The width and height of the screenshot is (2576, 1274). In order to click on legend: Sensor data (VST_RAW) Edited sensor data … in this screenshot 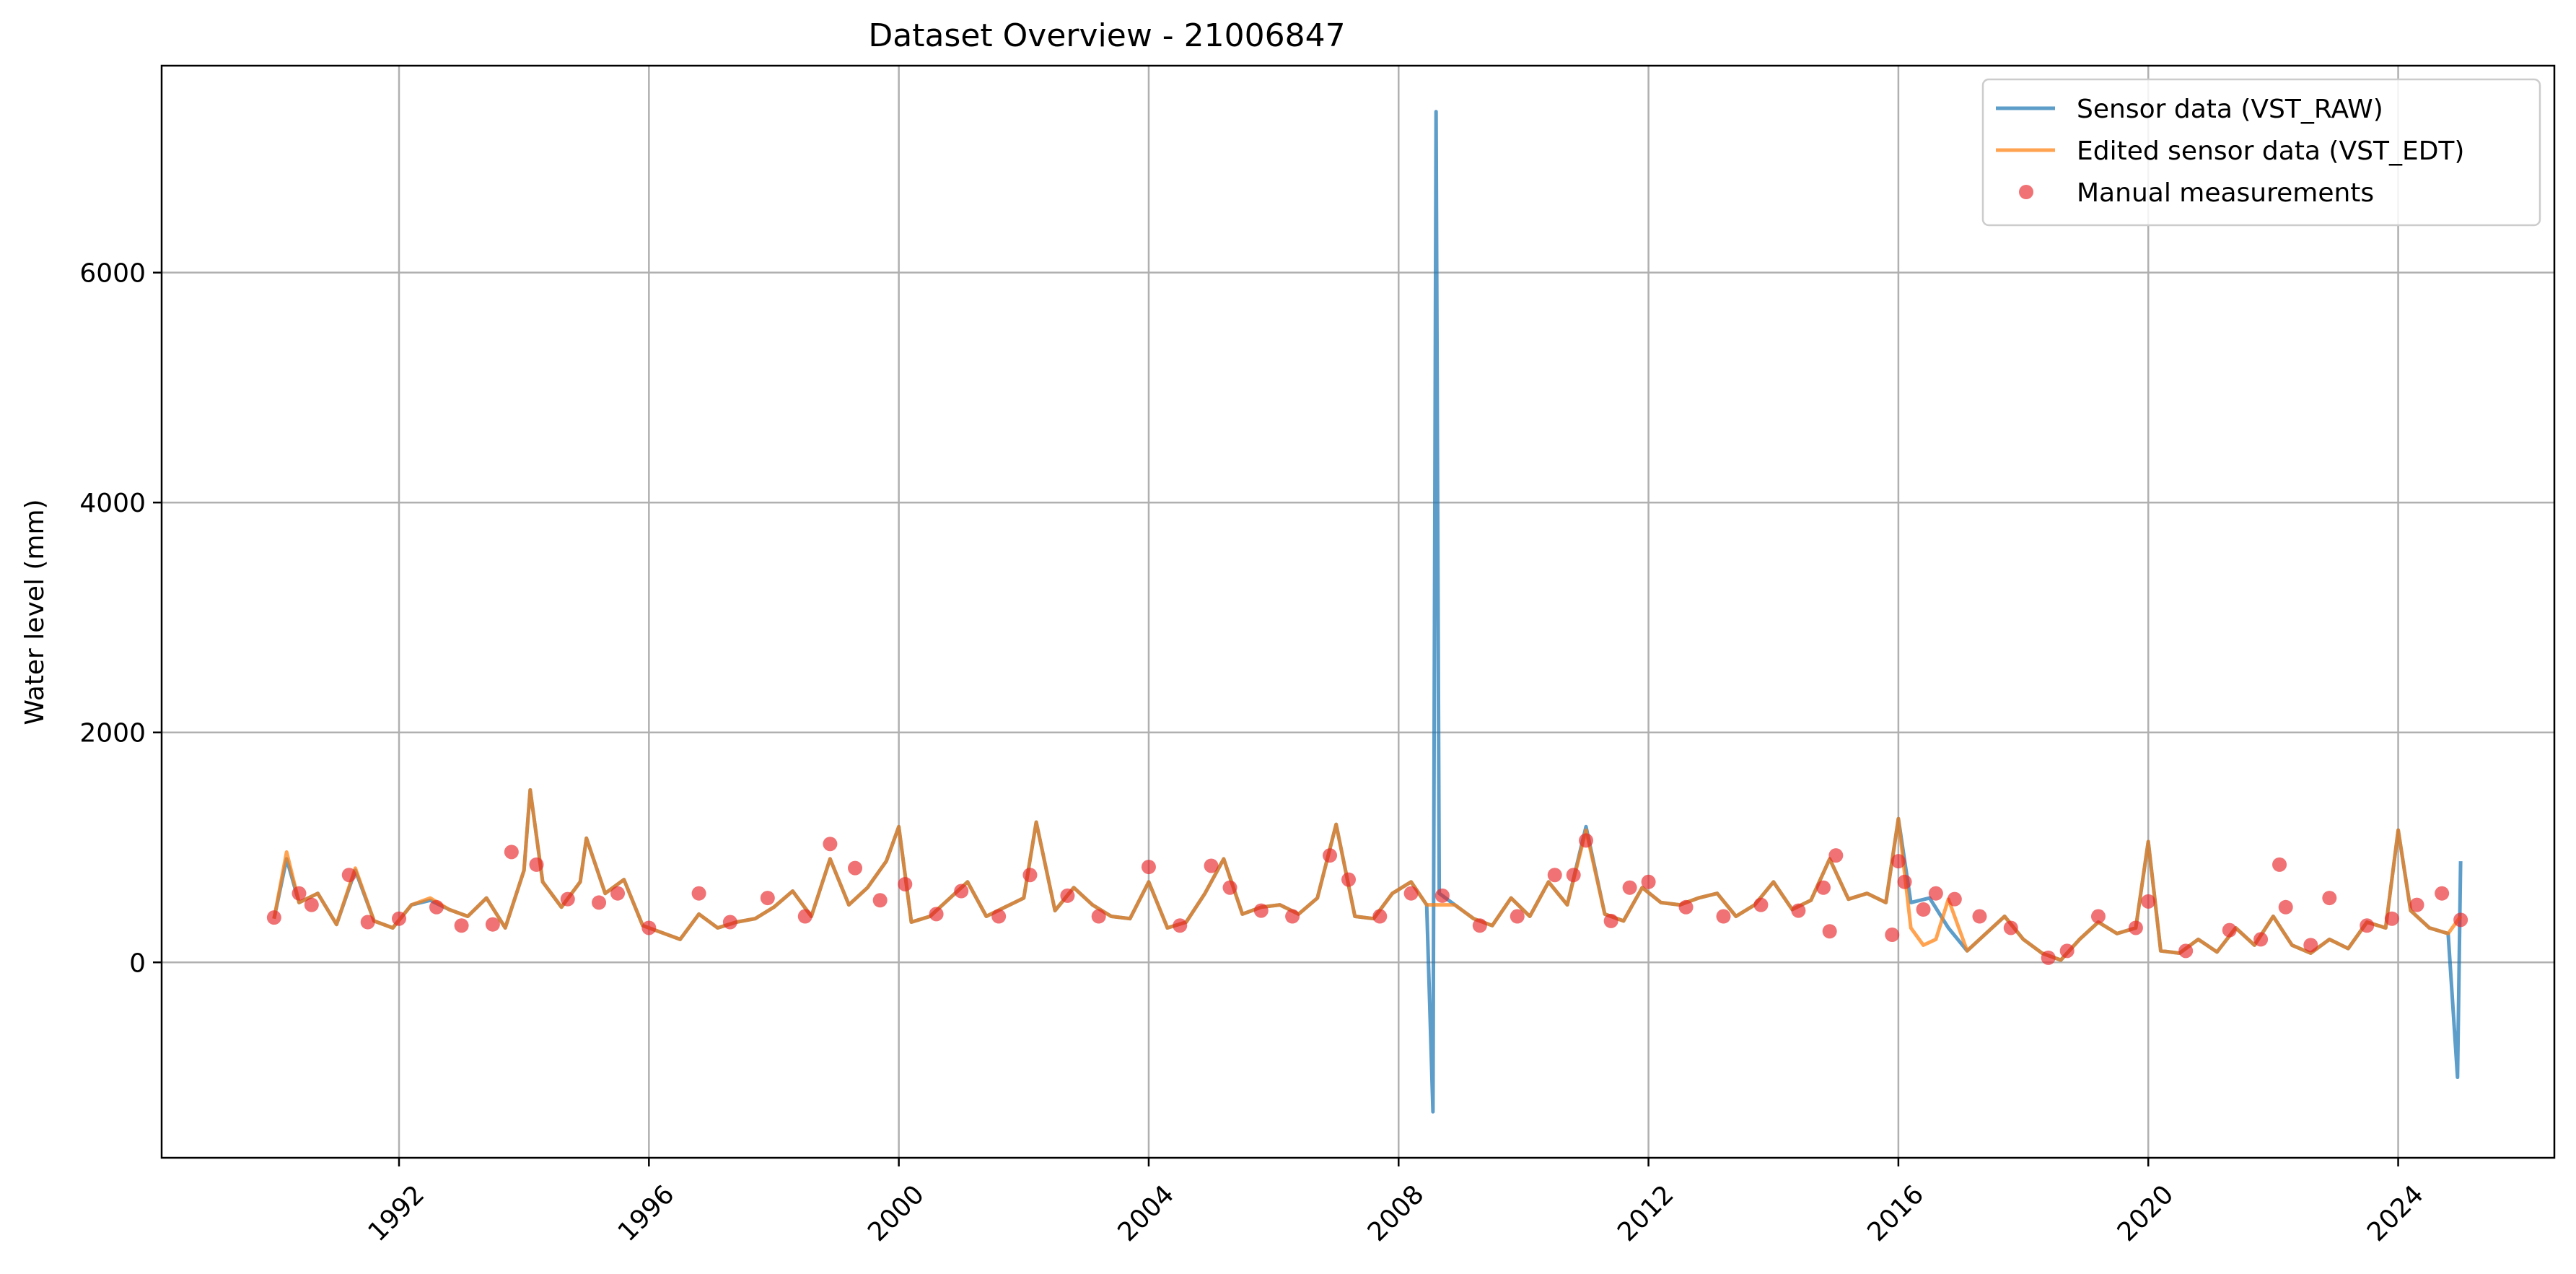, I will do `click(2261, 152)`.